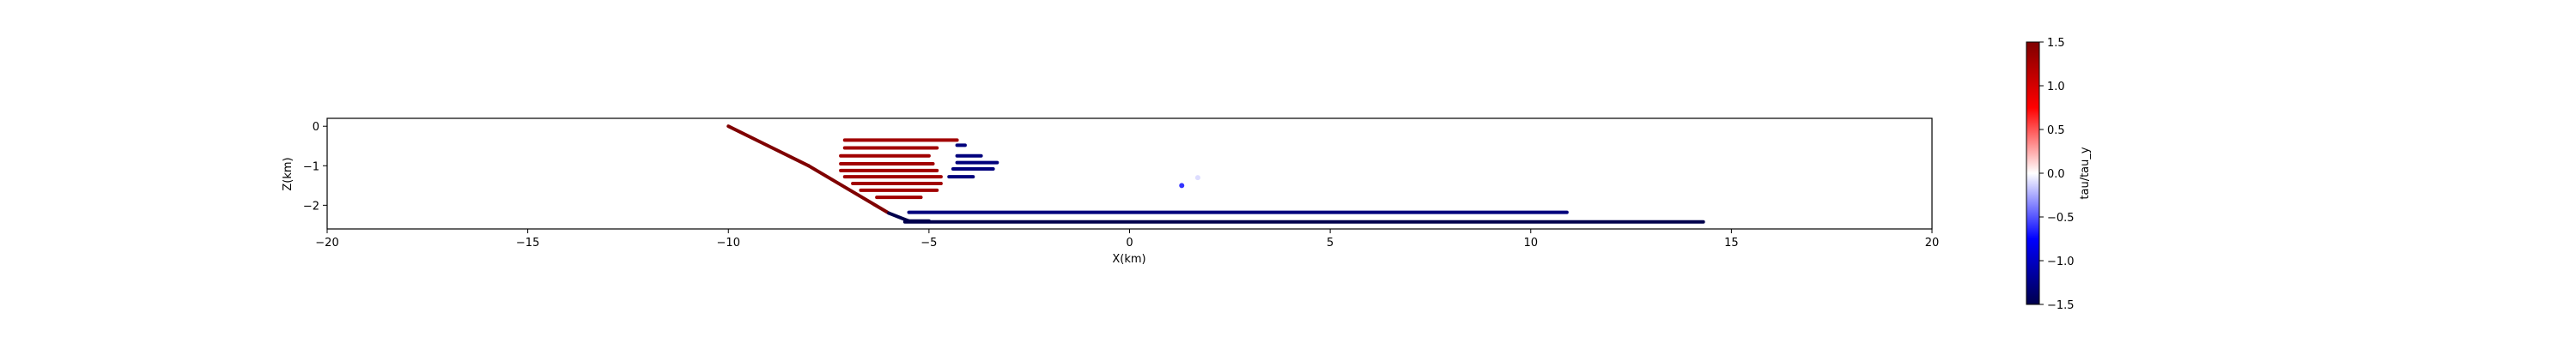 The image size is (2576, 343). What do you see at coordinates (1530, 243) in the screenshot?
I see `x-tick-label: 10` at bounding box center [1530, 243].